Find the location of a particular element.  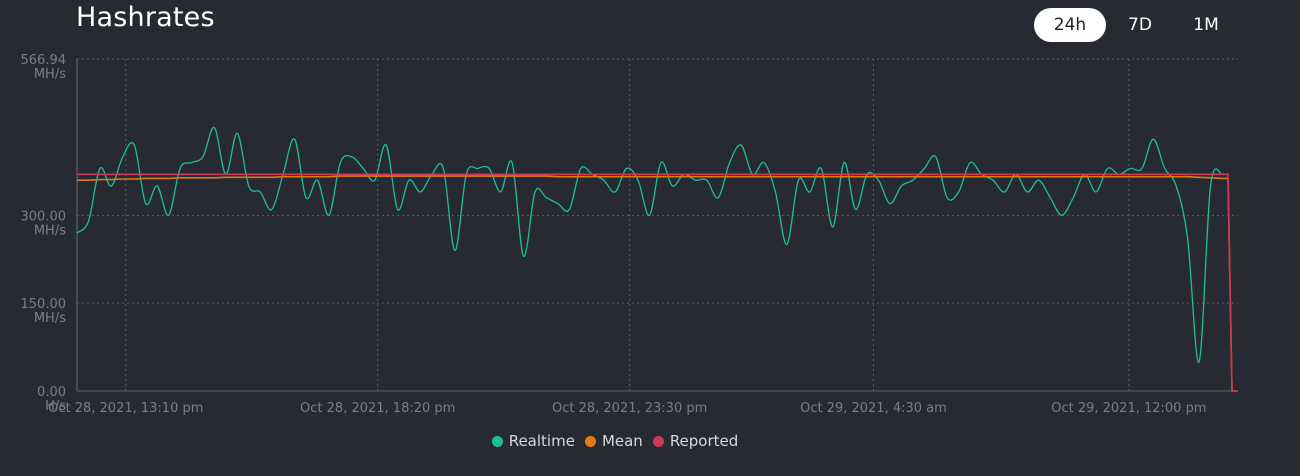

tab-24h: 24h is located at coordinates (1070, 25).